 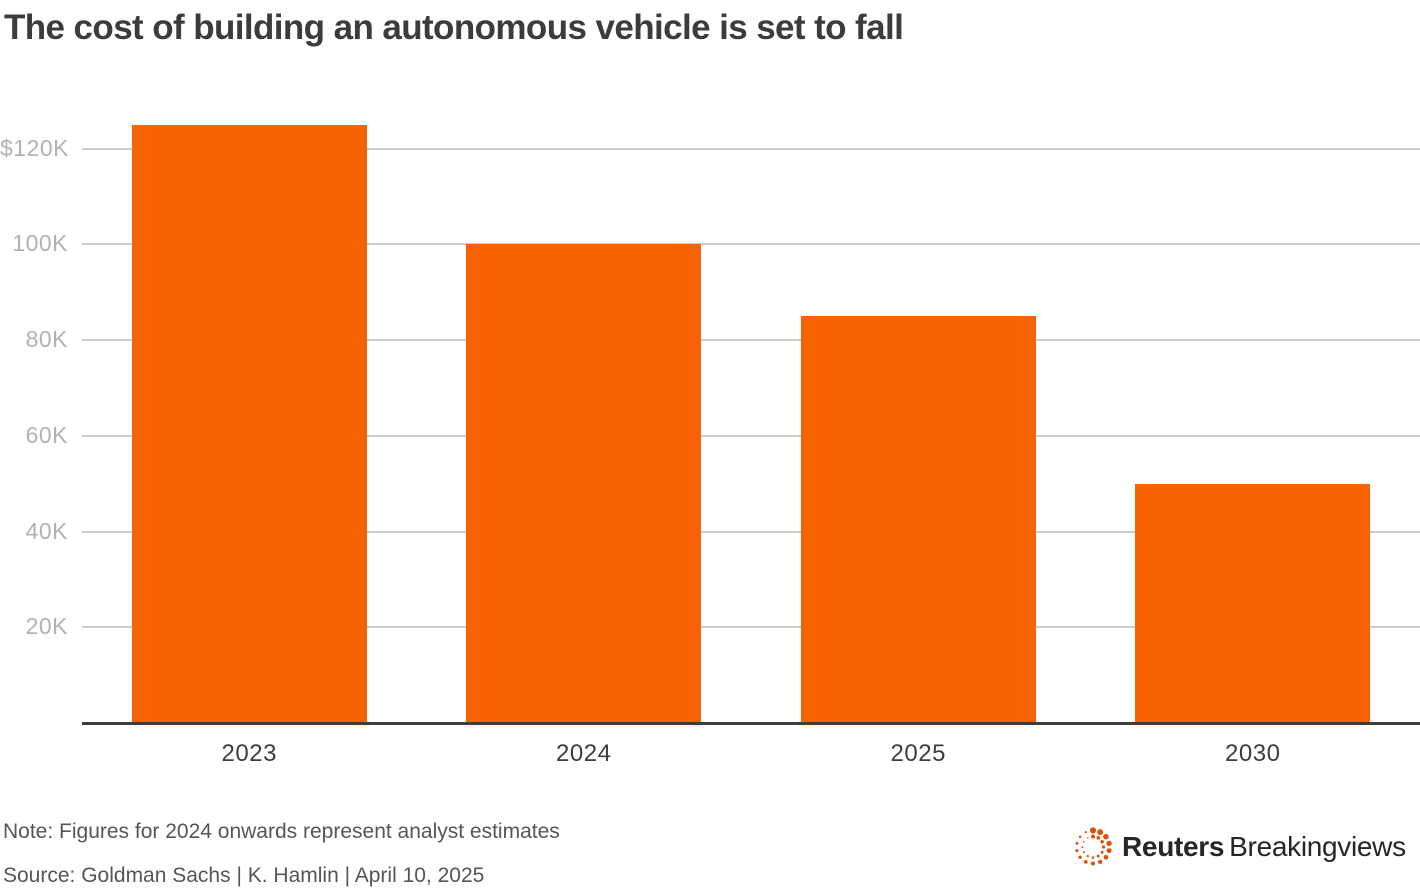 What do you see at coordinates (584, 483) in the screenshot?
I see `bar-2024` at bounding box center [584, 483].